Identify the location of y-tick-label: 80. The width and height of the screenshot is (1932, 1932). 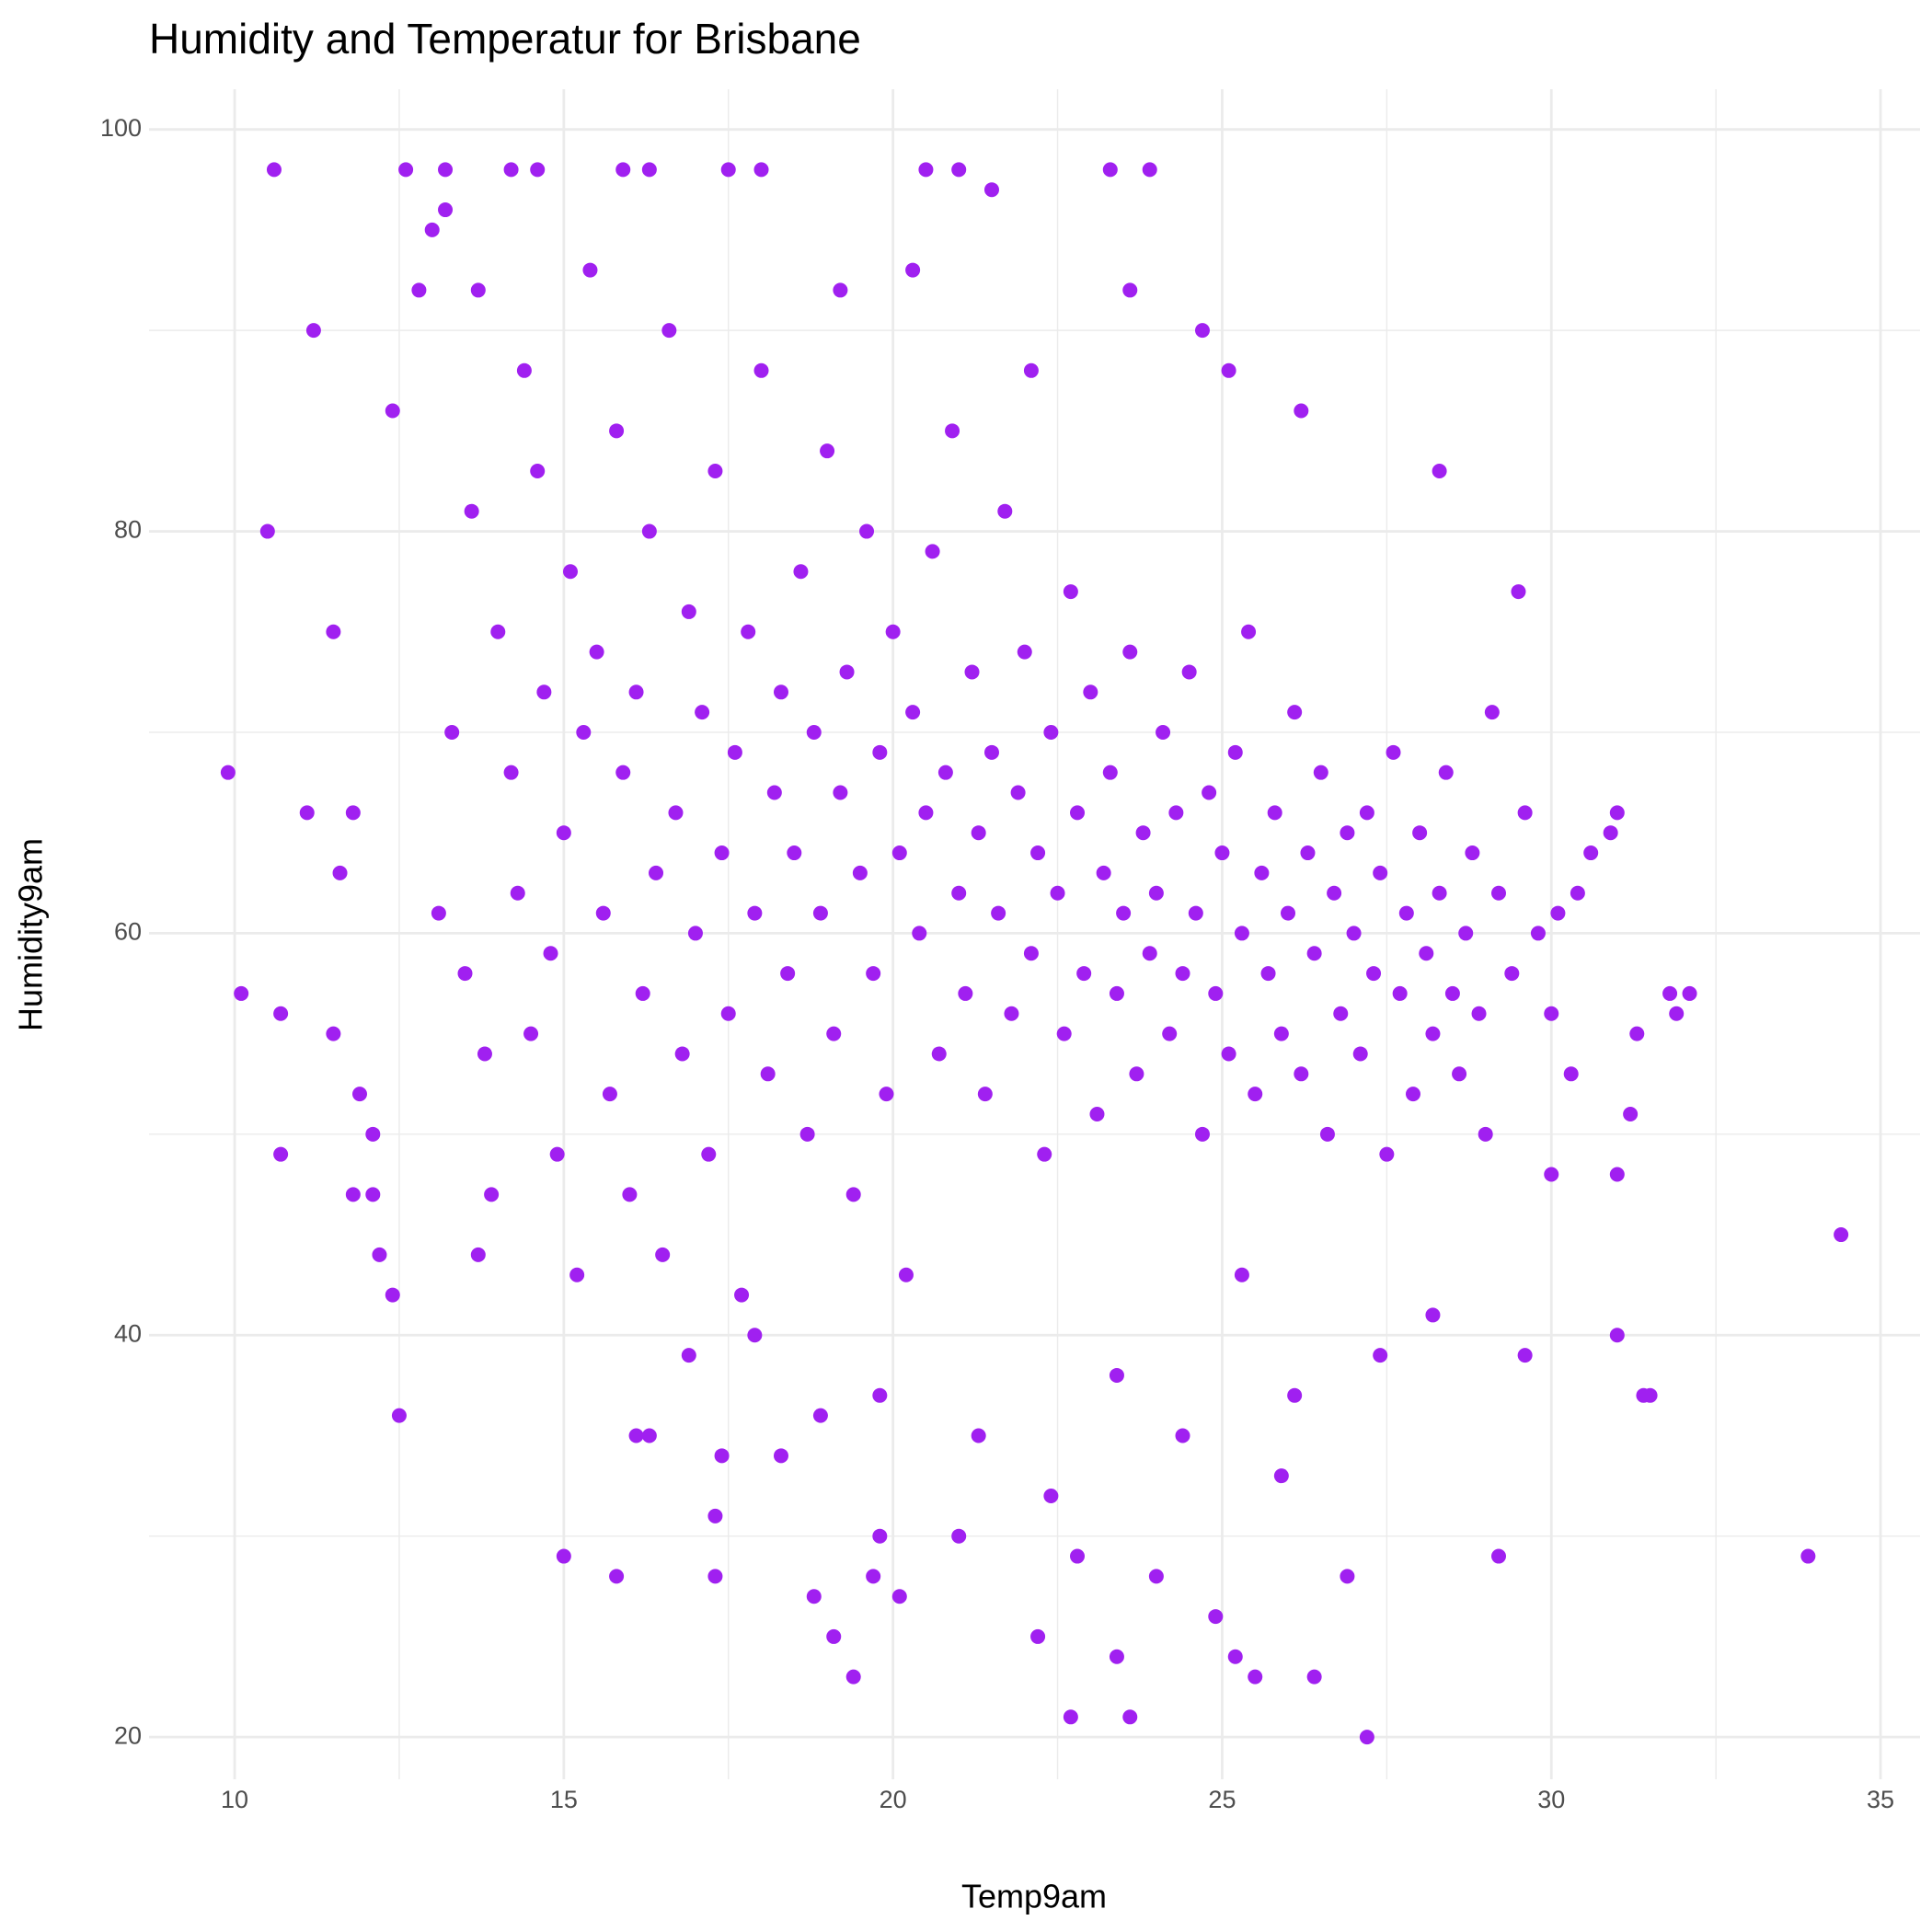
(128, 530).